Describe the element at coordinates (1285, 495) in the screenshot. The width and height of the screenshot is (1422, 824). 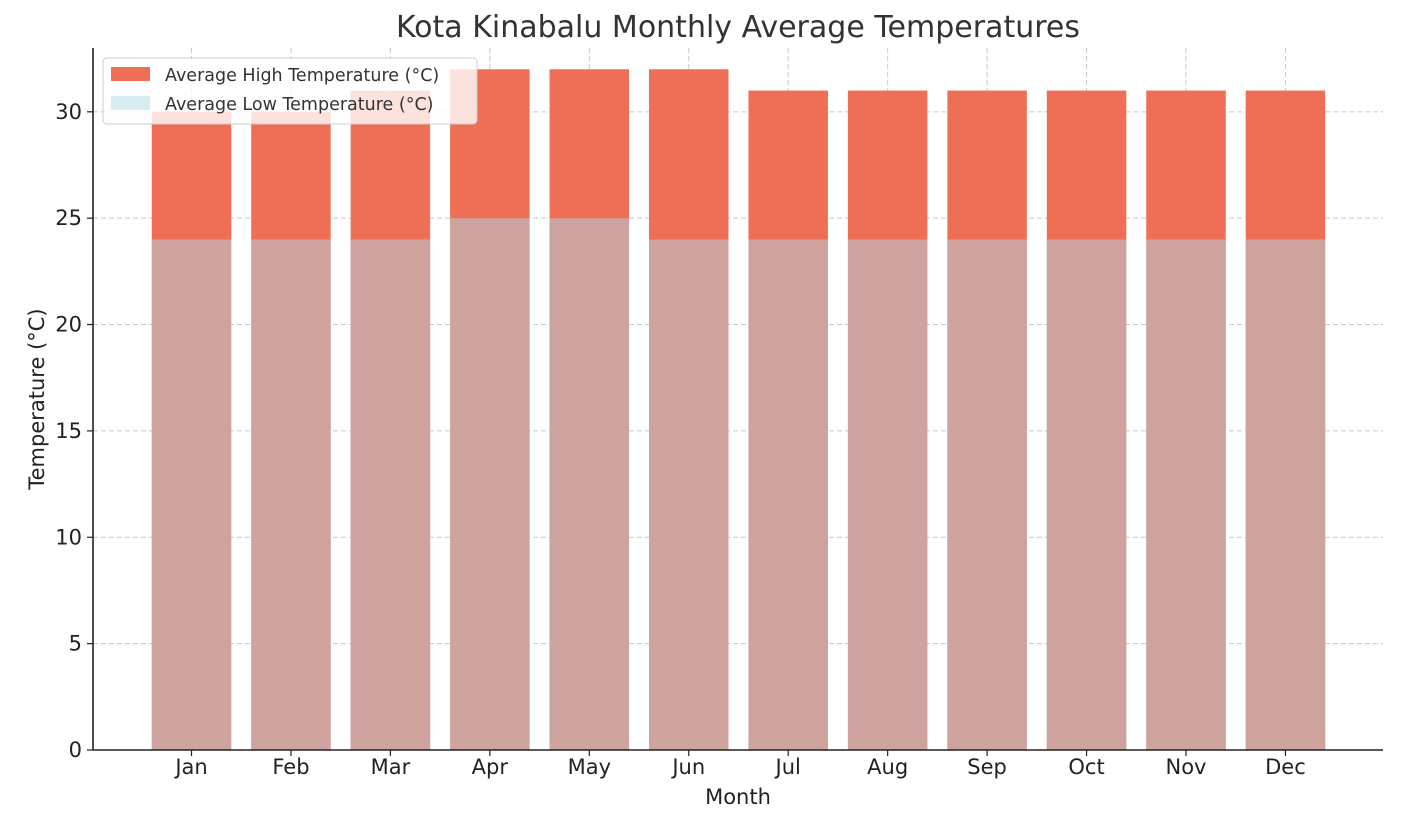
I see `bar-low-dec` at that location.